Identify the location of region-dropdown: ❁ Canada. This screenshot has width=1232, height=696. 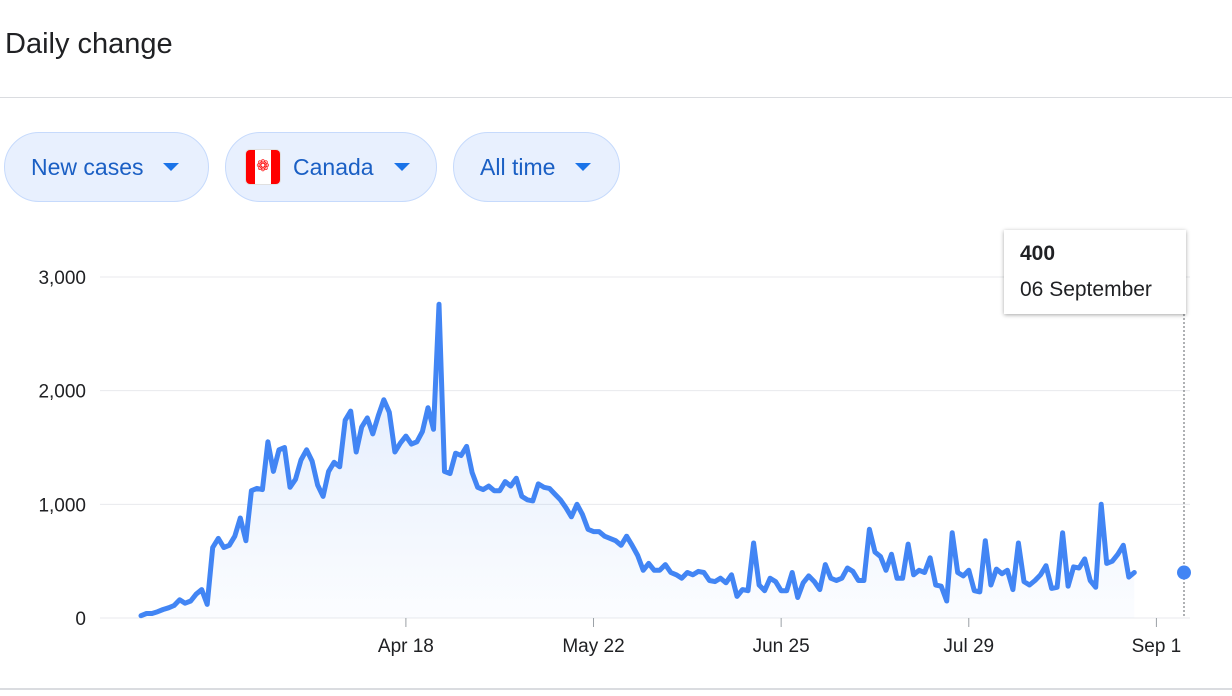
(331, 167).